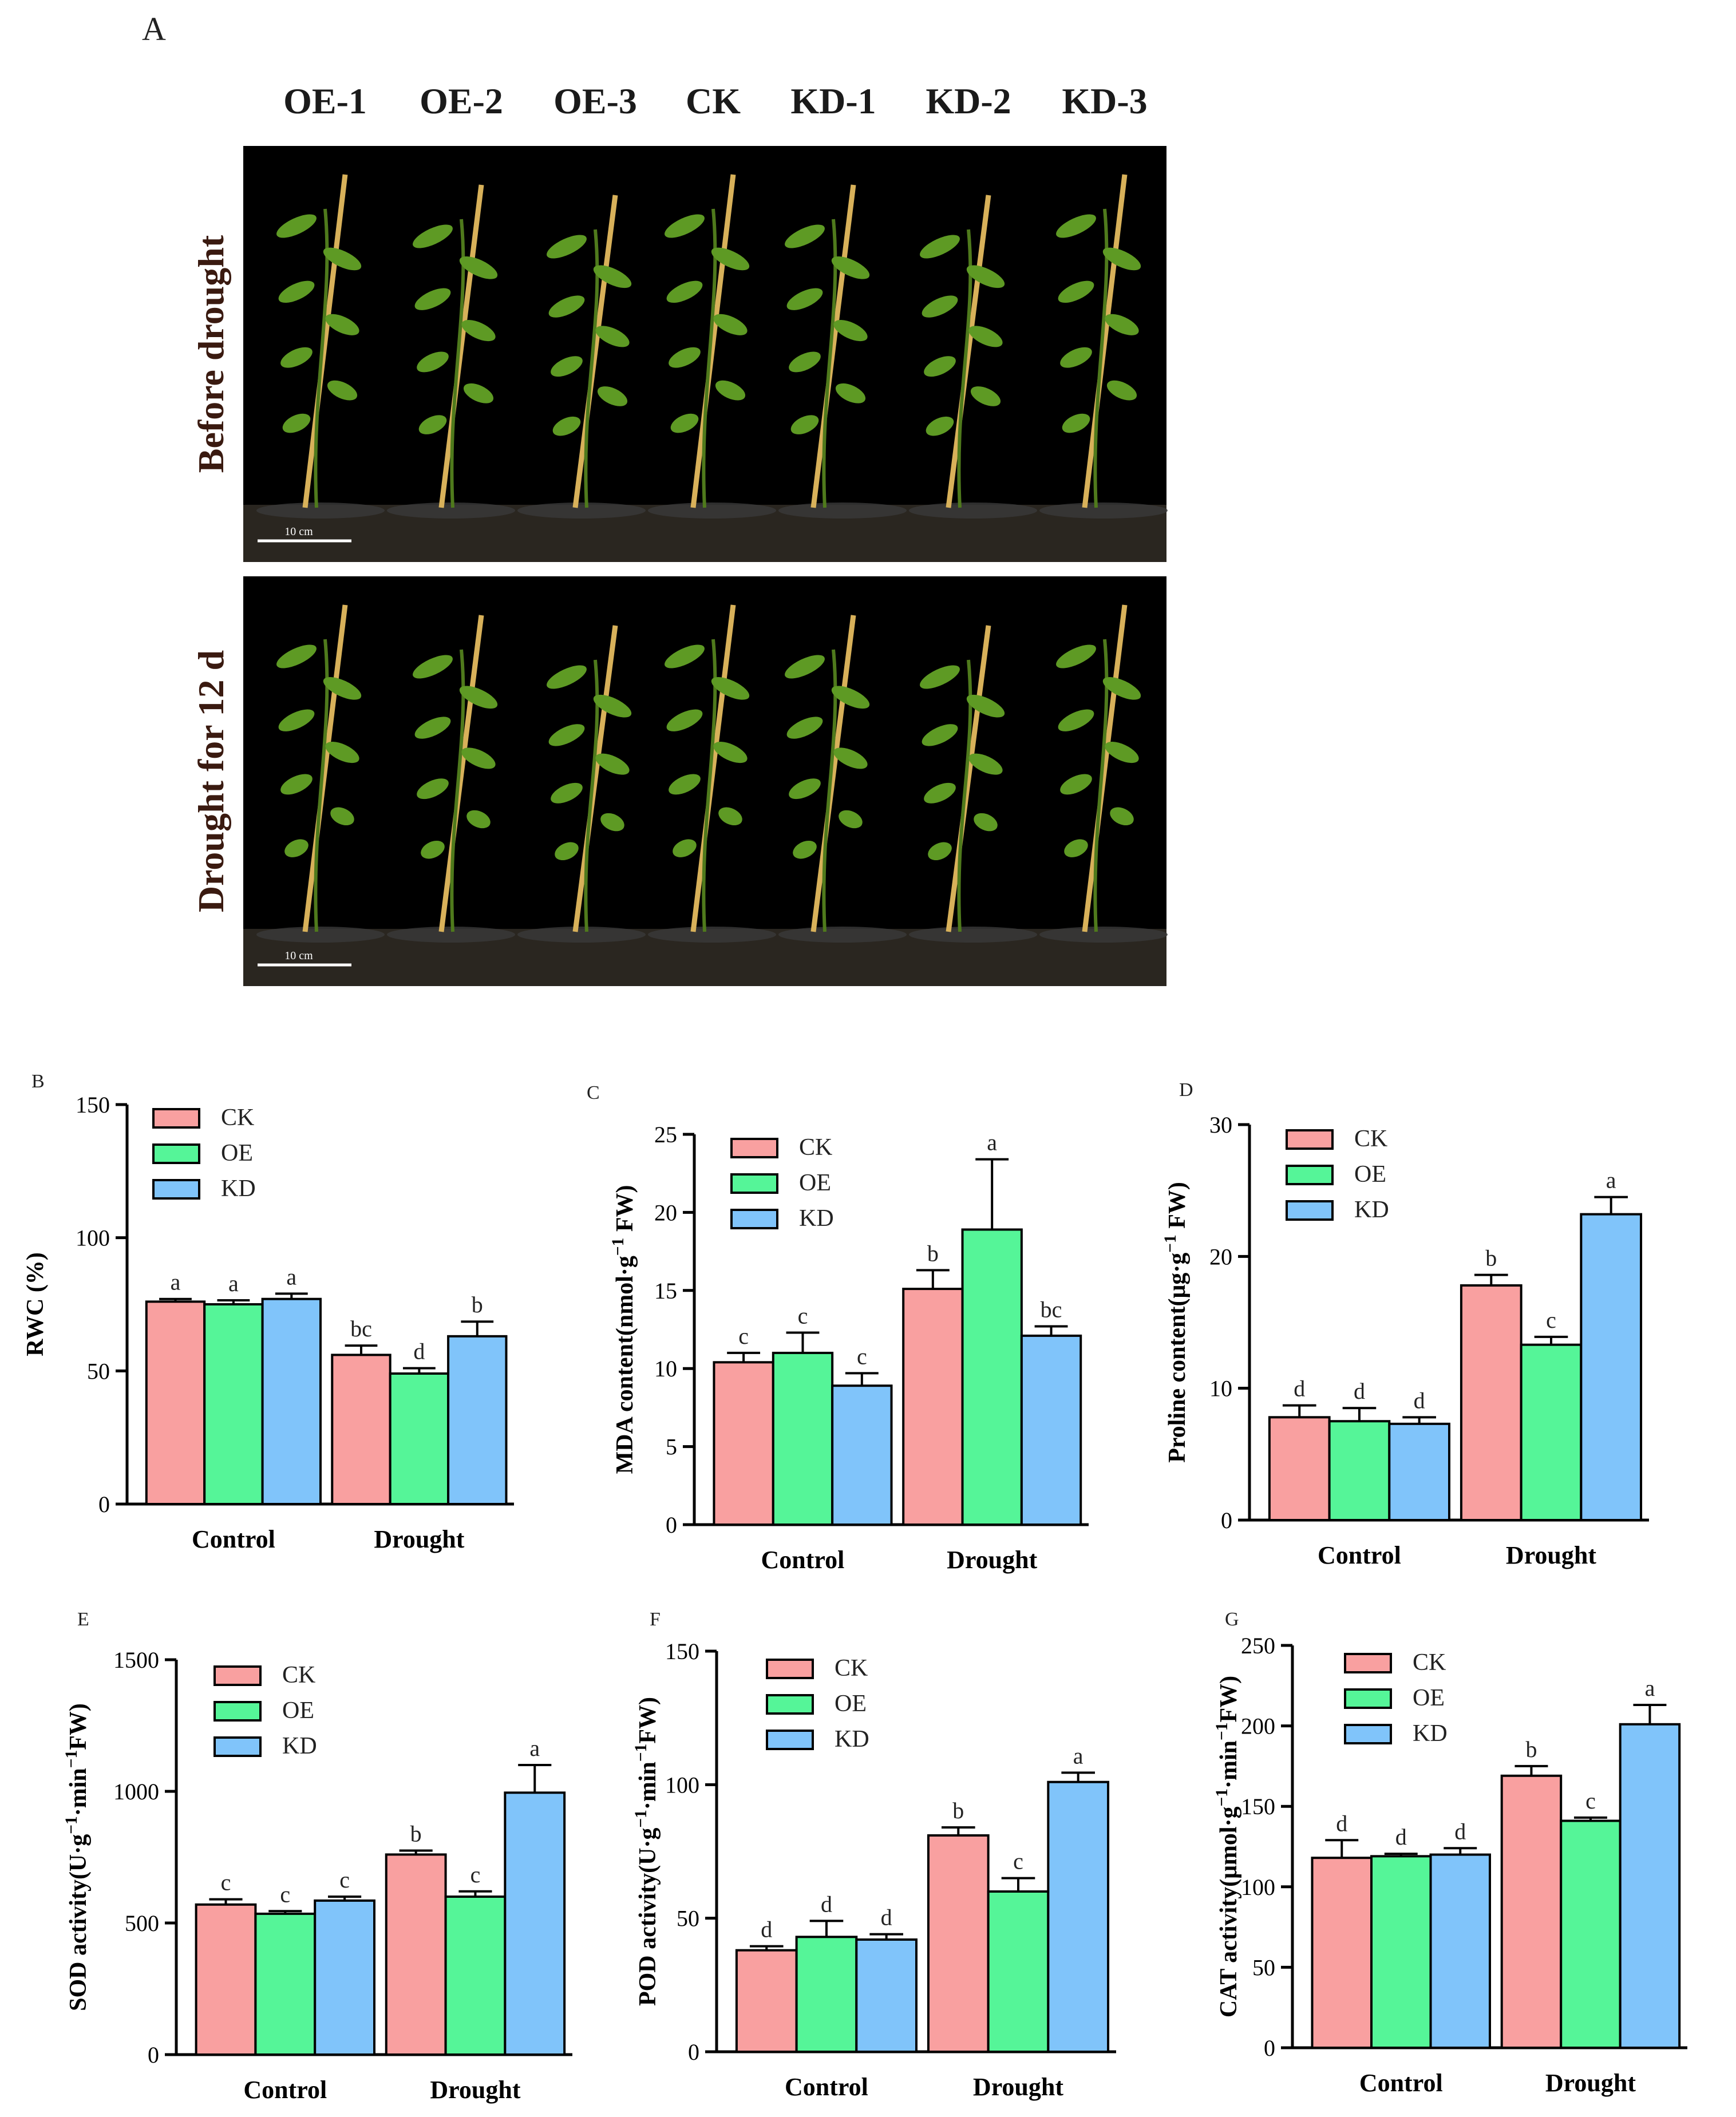  I want to click on panel-letter: G, so click(1232, 1619).